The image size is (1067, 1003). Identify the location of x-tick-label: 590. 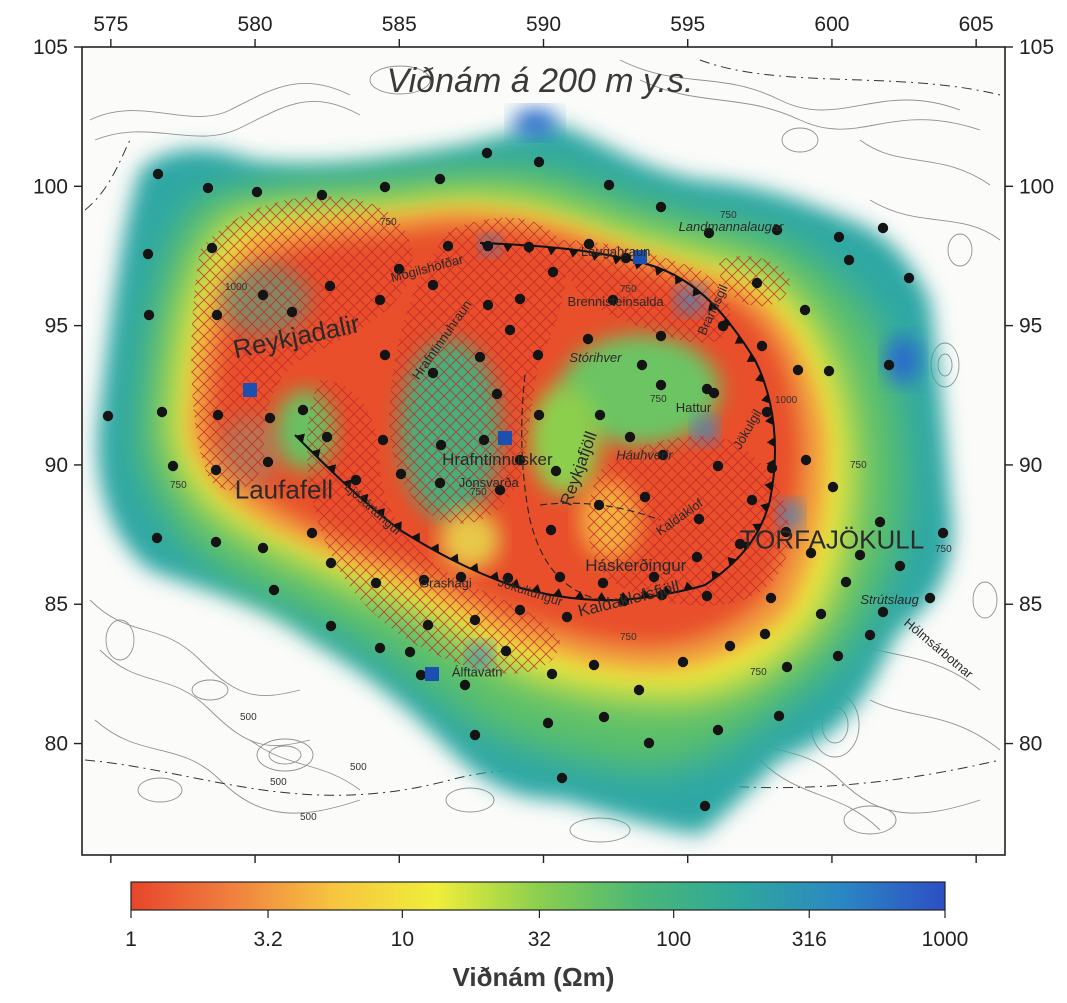
(543, 24).